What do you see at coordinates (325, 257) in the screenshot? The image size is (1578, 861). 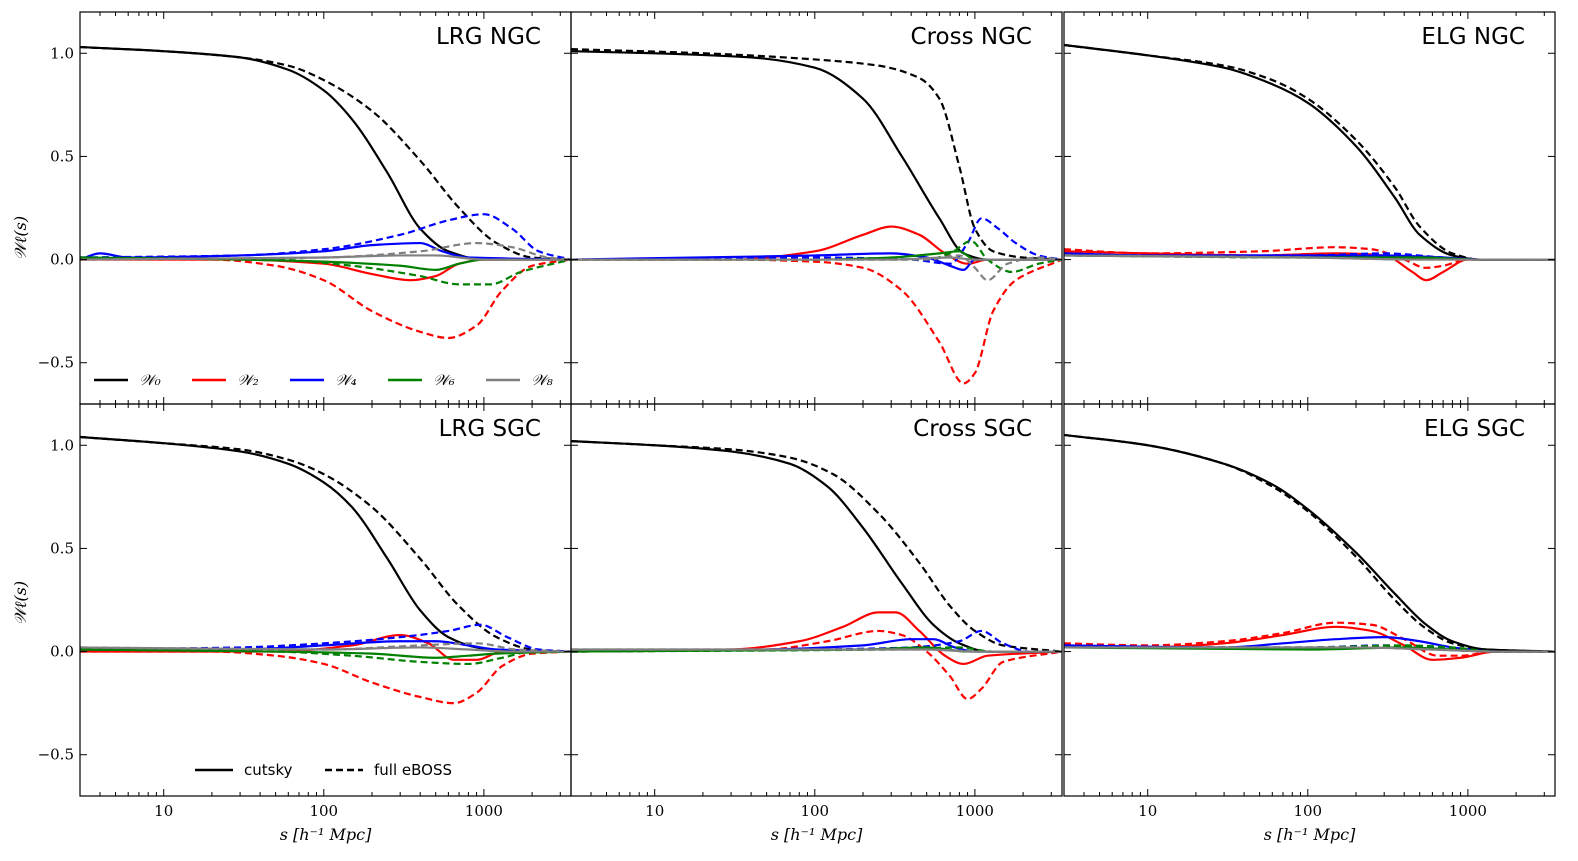 I see `series-w8-cutsky` at bounding box center [325, 257].